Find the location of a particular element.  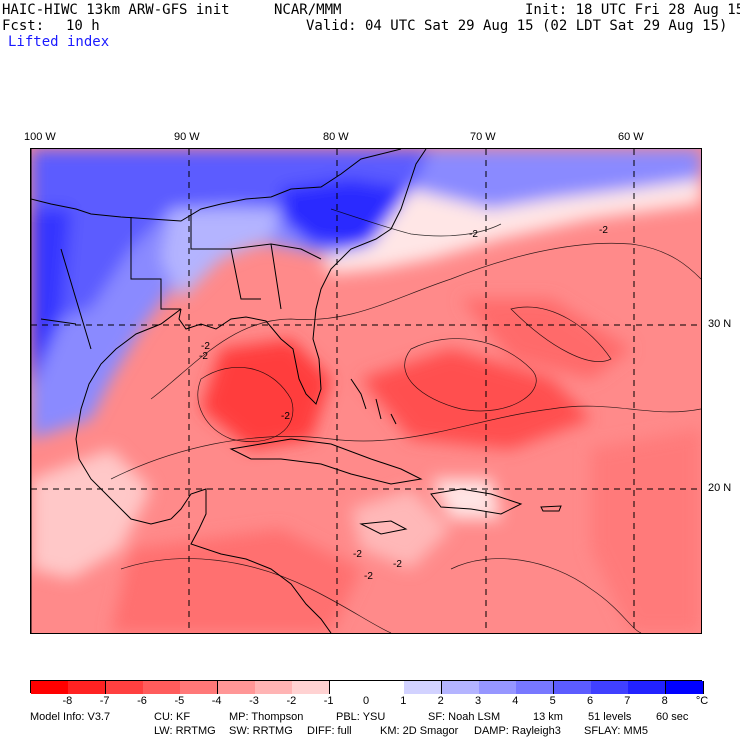

colorbar-tick-label: -7 is located at coordinates (104, 701).